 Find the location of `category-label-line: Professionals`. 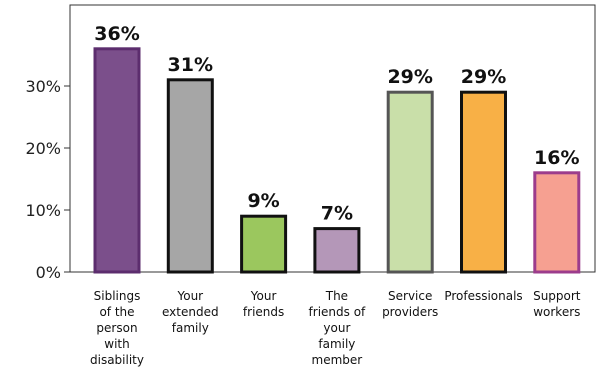

category-label-line: Professionals is located at coordinates (483, 296).